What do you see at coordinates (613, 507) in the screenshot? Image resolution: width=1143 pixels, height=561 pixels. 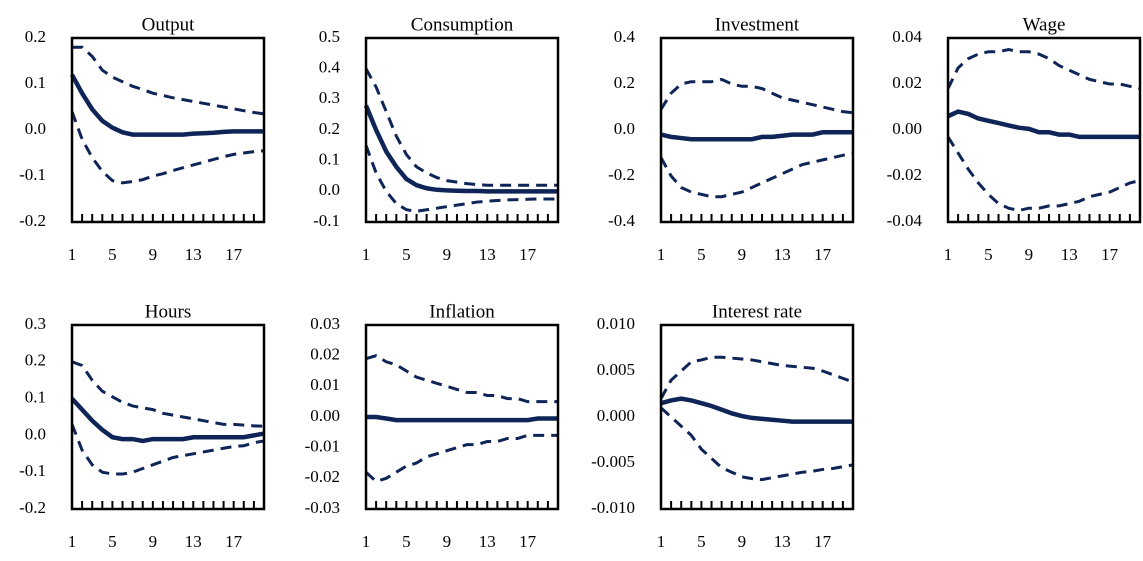 I see `y-tick-label: -0.010` at bounding box center [613, 507].